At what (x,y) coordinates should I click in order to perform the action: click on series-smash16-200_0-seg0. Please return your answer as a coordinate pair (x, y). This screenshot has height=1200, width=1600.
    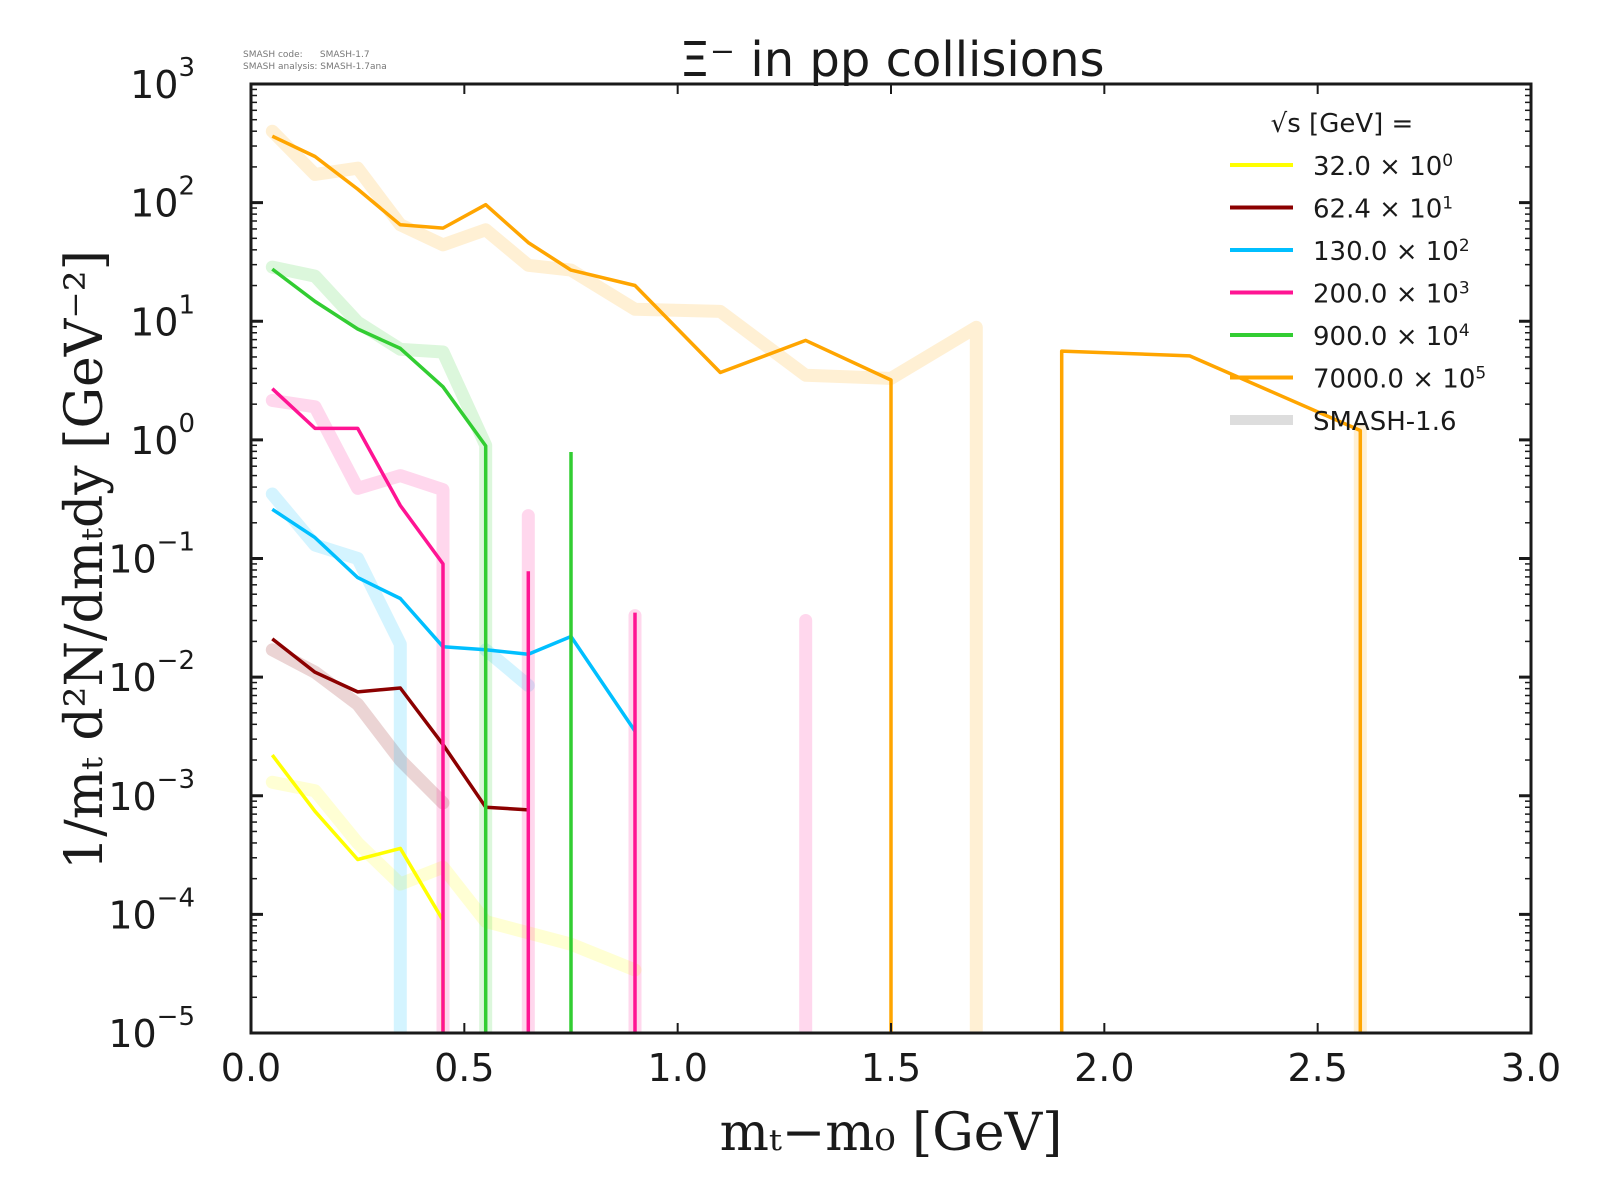
    Looking at the image, I should click on (357, 713).